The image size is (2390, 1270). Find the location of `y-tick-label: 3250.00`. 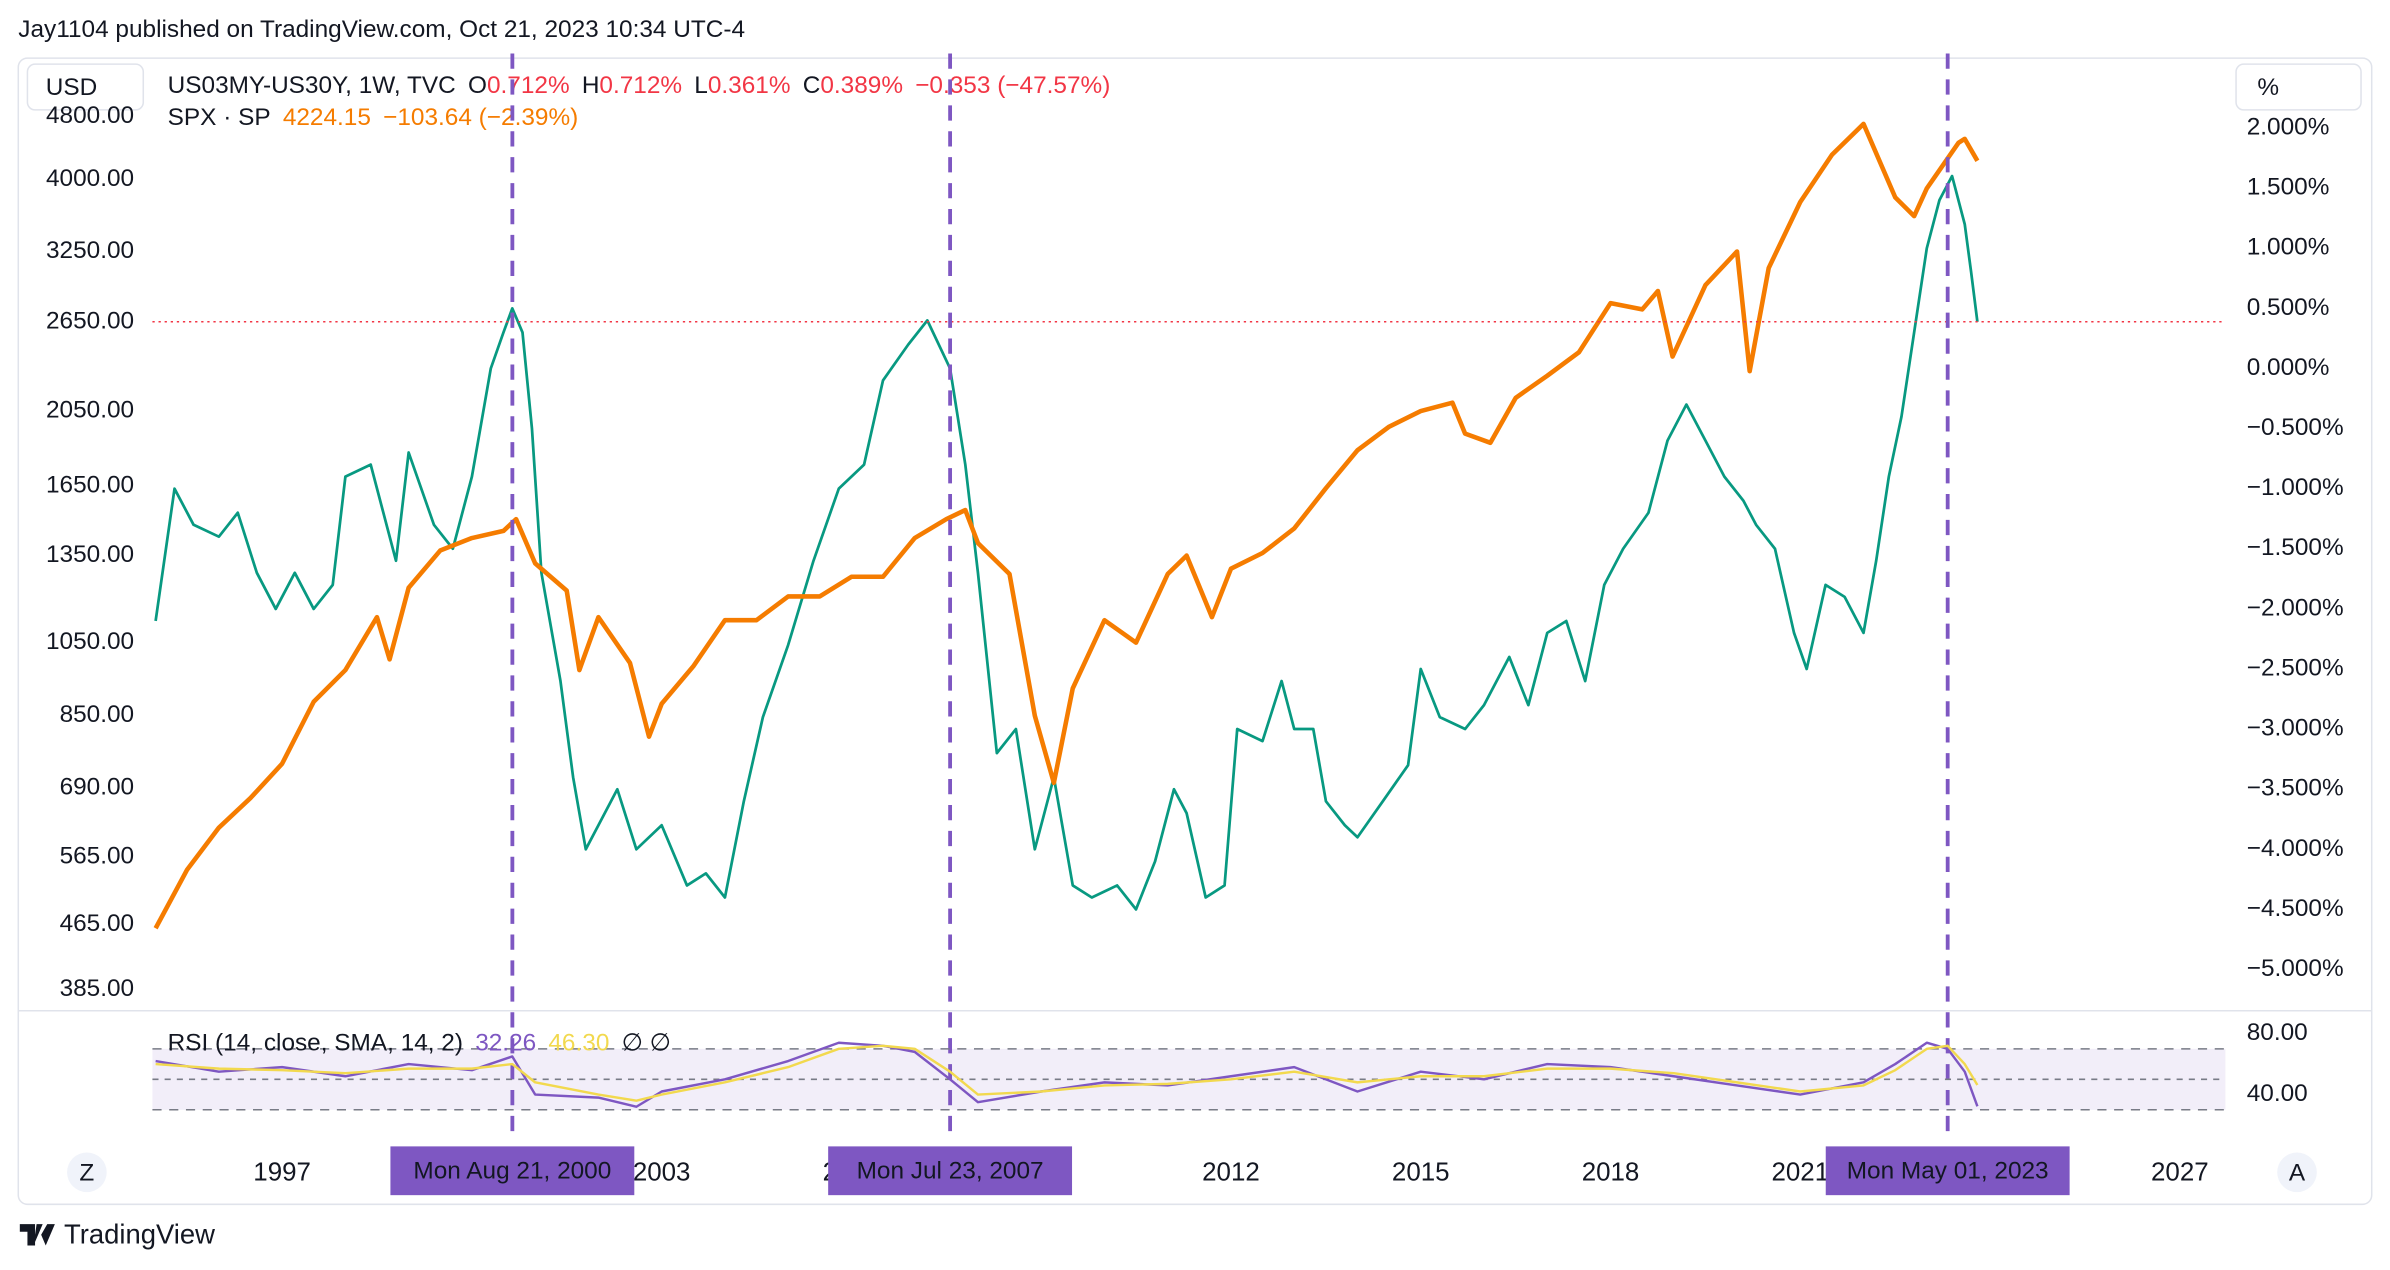

y-tick-label: 3250.00 is located at coordinates (90, 250).